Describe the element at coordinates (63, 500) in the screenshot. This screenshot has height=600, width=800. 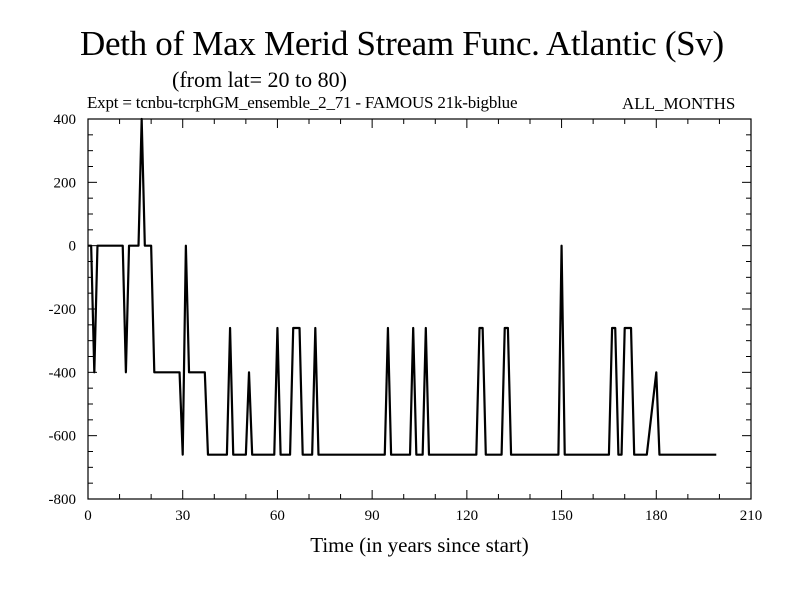
I see `y-tick-label: -800` at that location.